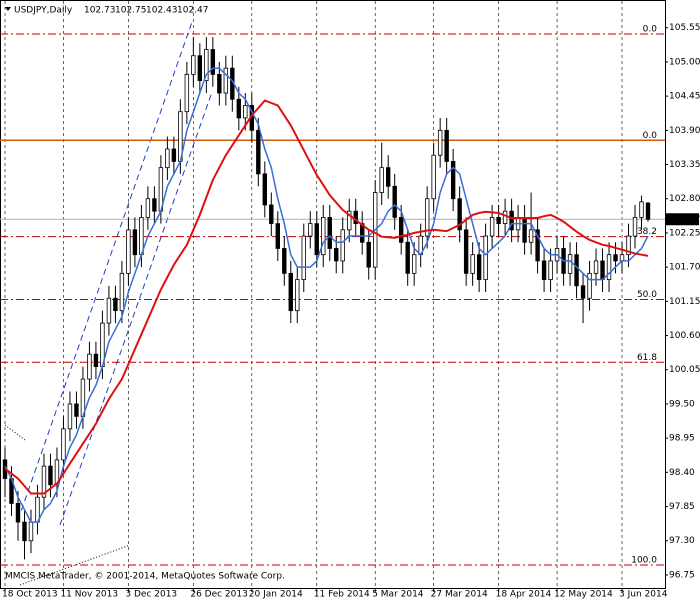 This screenshot has height=600, width=700. What do you see at coordinates (684, 97) in the screenshot?
I see `y-tick-label: 104.45` at bounding box center [684, 97].